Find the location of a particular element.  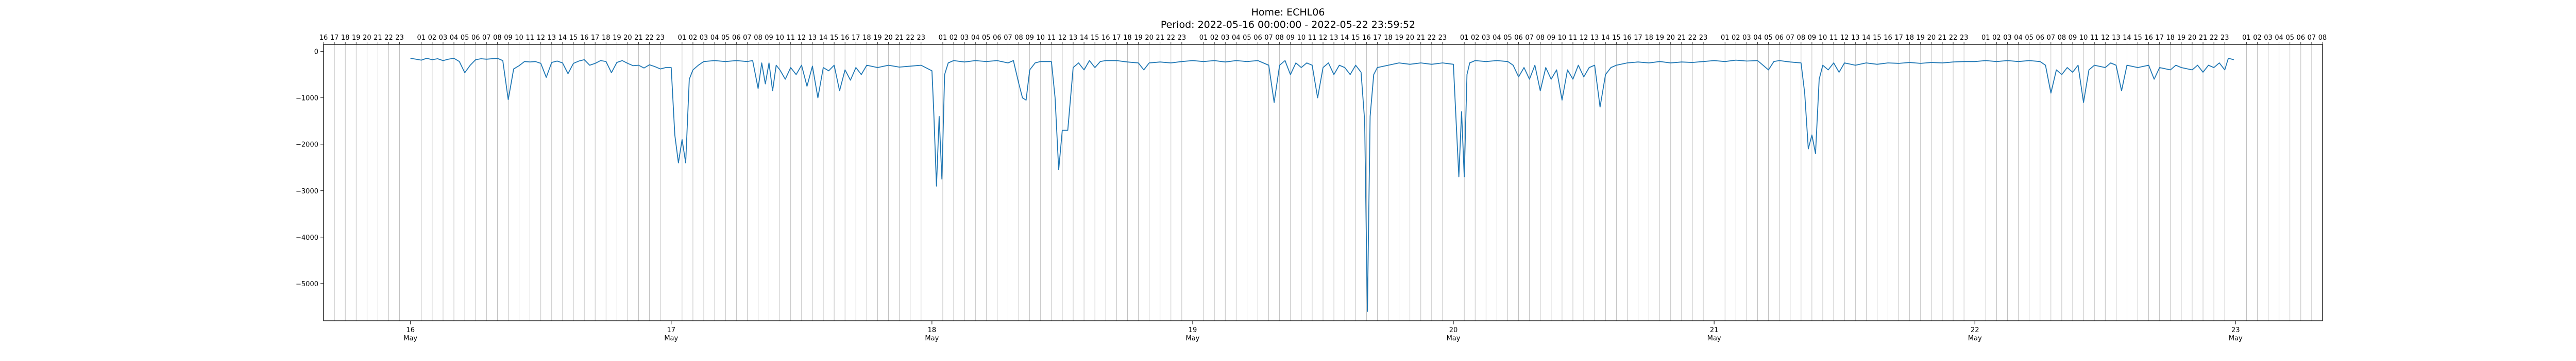

y-tick-label: −4000 is located at coordinates (307, 238).